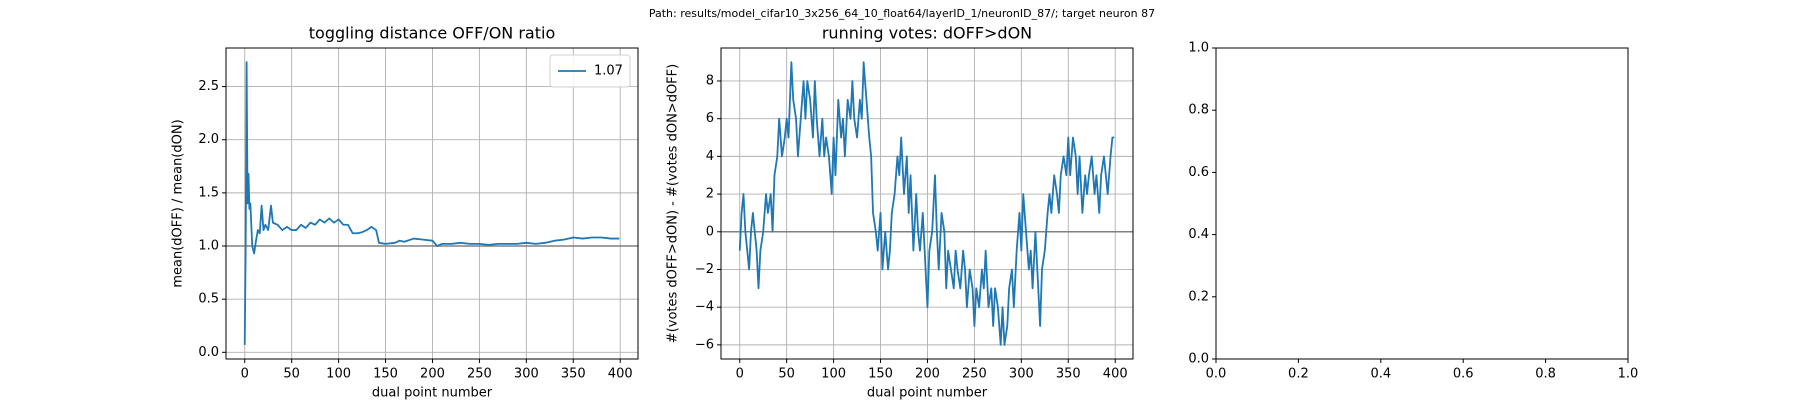 Image resolution: width=1800 pixels, height=400 pixels. I want to click on y-tick-label: 2.5, so click(208, 86).